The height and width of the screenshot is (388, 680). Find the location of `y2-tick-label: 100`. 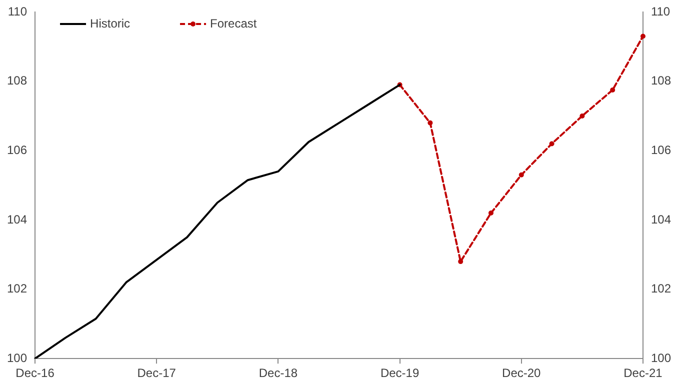

y2-tick-label: 100 is located at coordinates (661, 357).